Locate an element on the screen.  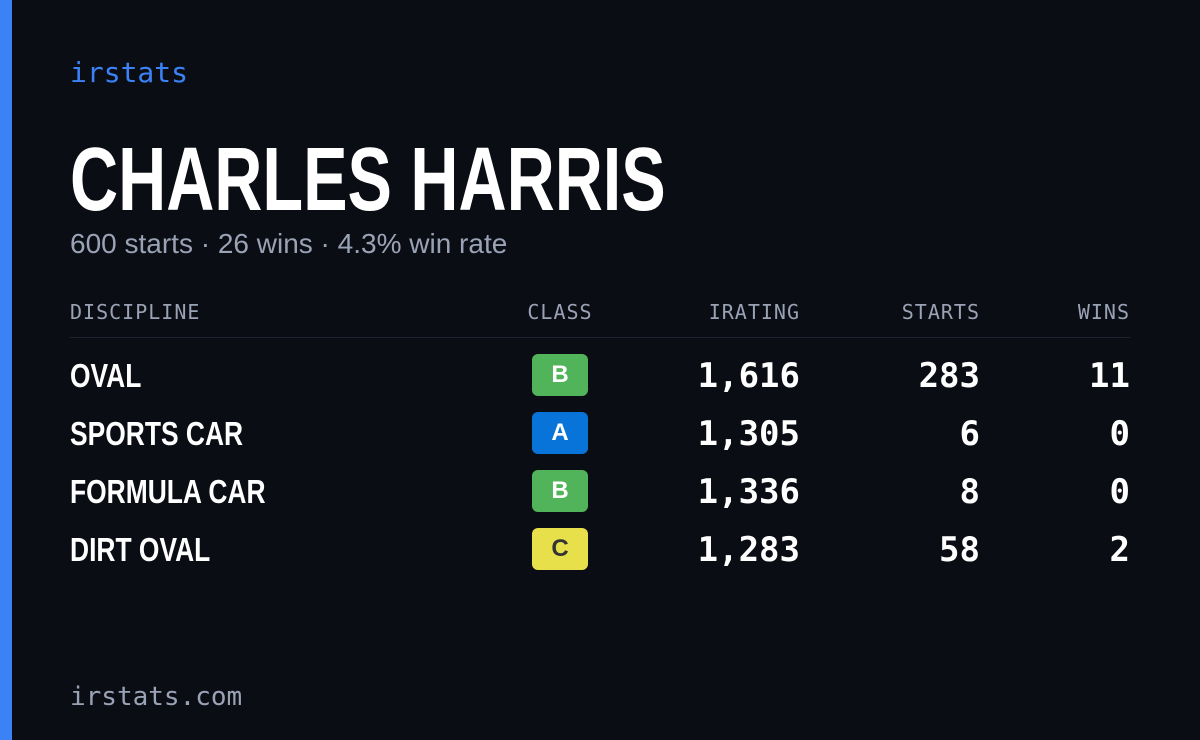
footer: irstats.com is located at coordinates (156, 697).